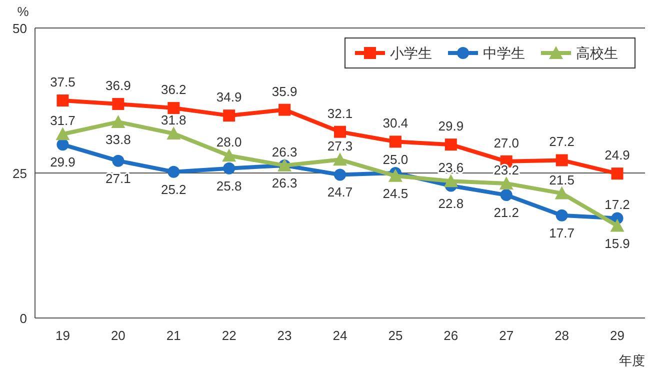  I want to click on data-label: 24.9, so click(617, 155).